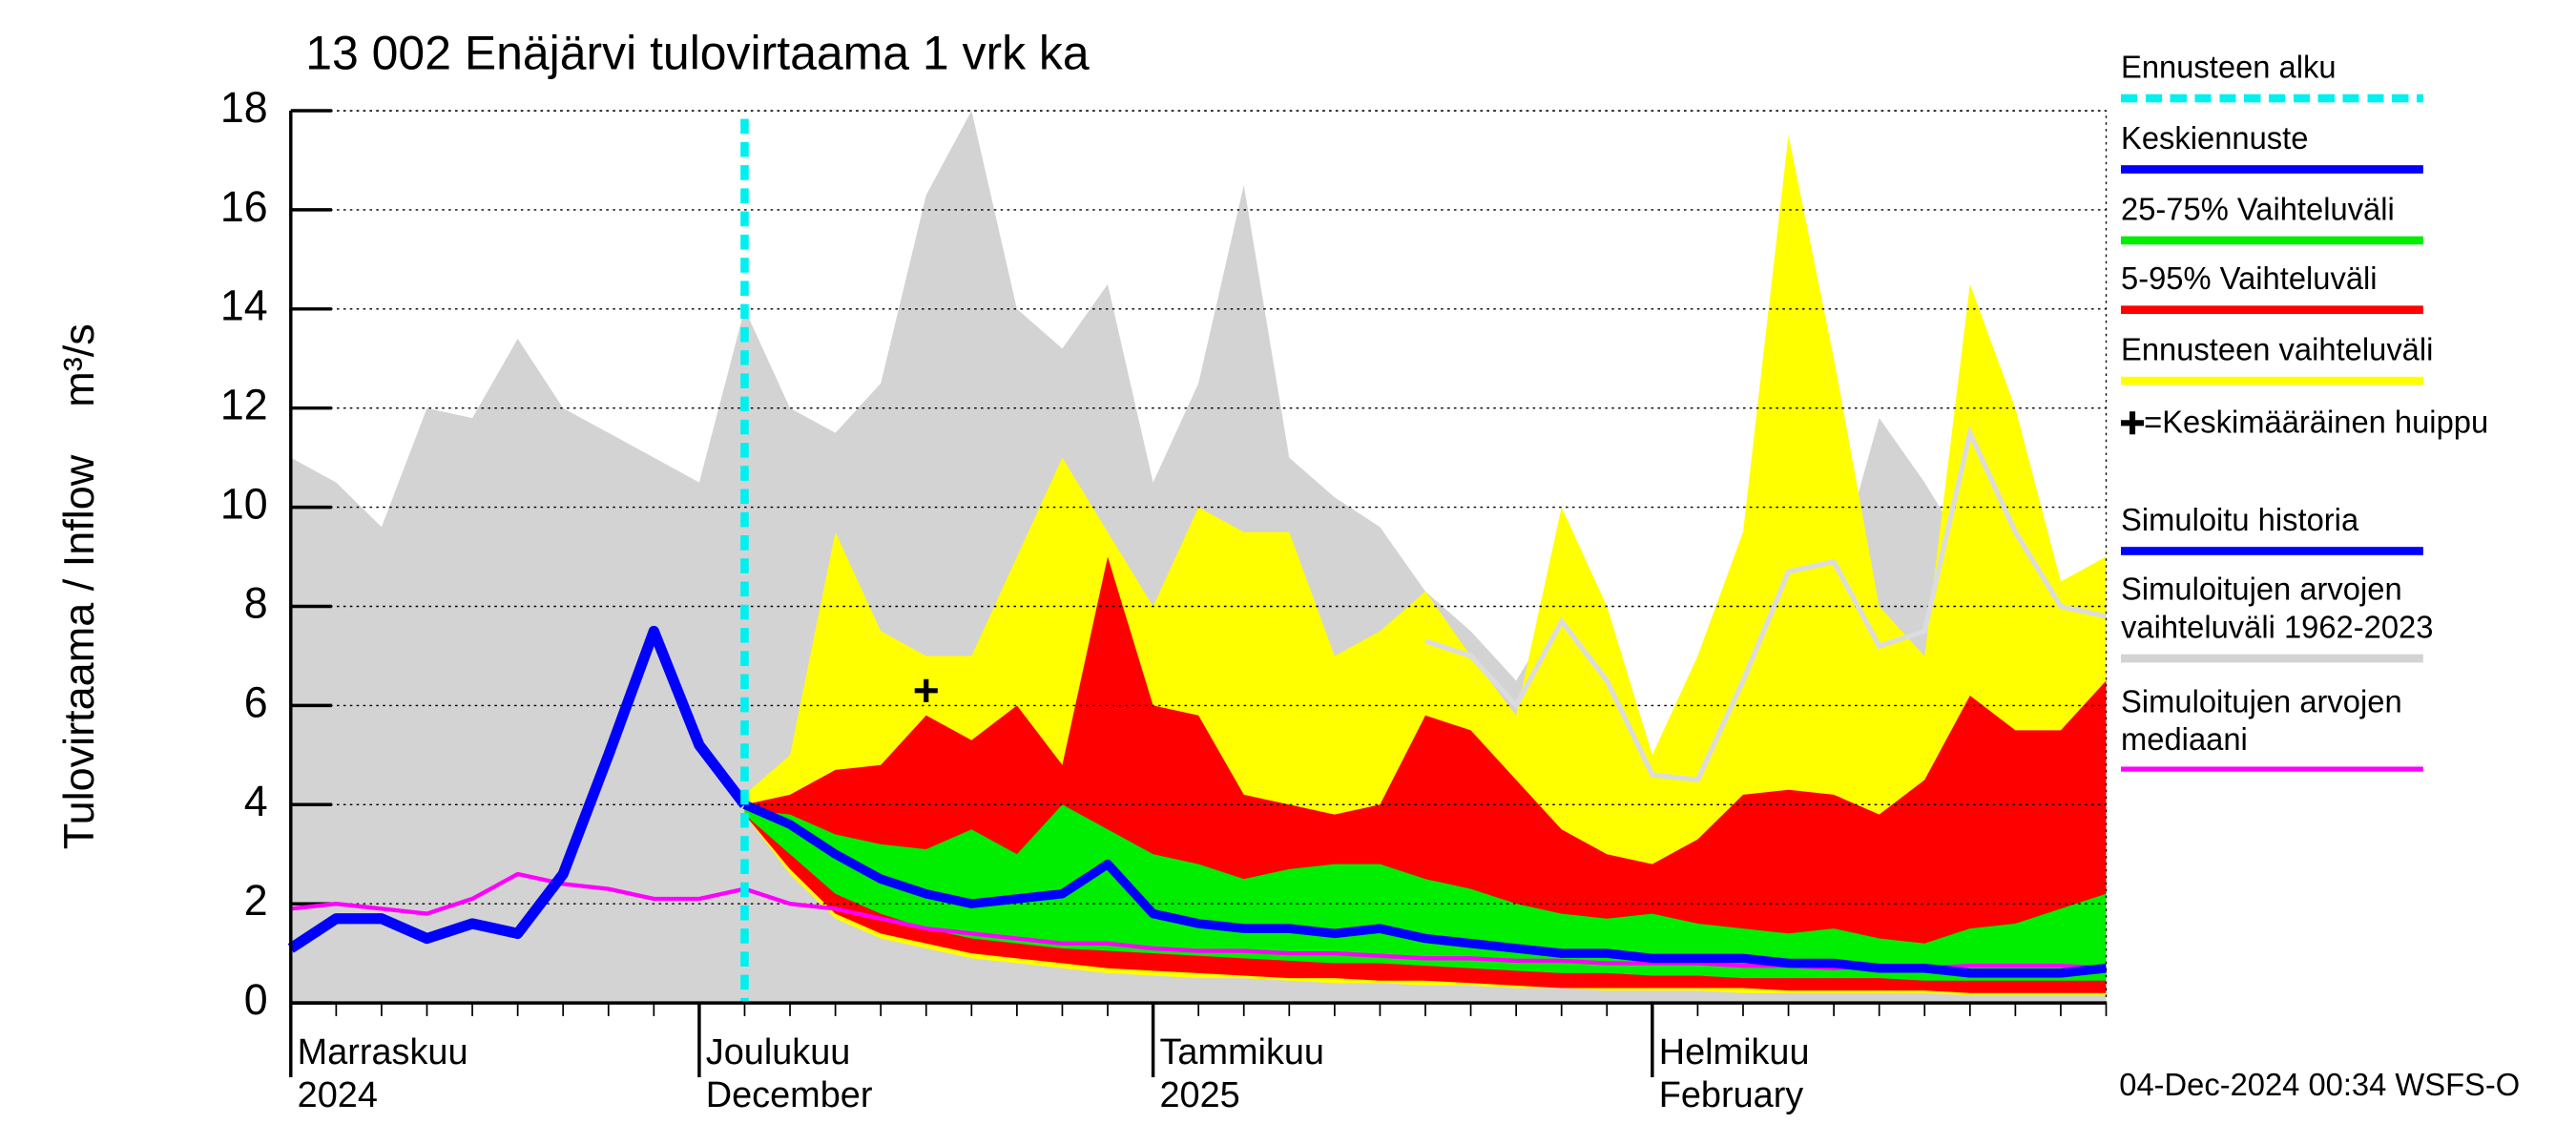 This screenshot has height=1145, width=2576. What do you see at coordinates (1425, 892) in the screenshot?
I see `range-band` at bounding box center [1425, 892].